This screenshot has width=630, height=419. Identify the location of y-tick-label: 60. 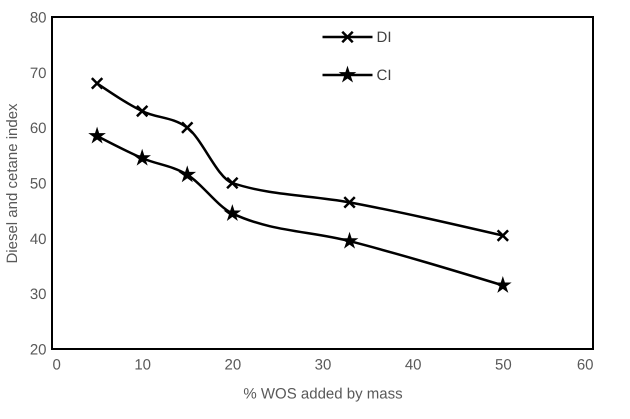
(38, 129).